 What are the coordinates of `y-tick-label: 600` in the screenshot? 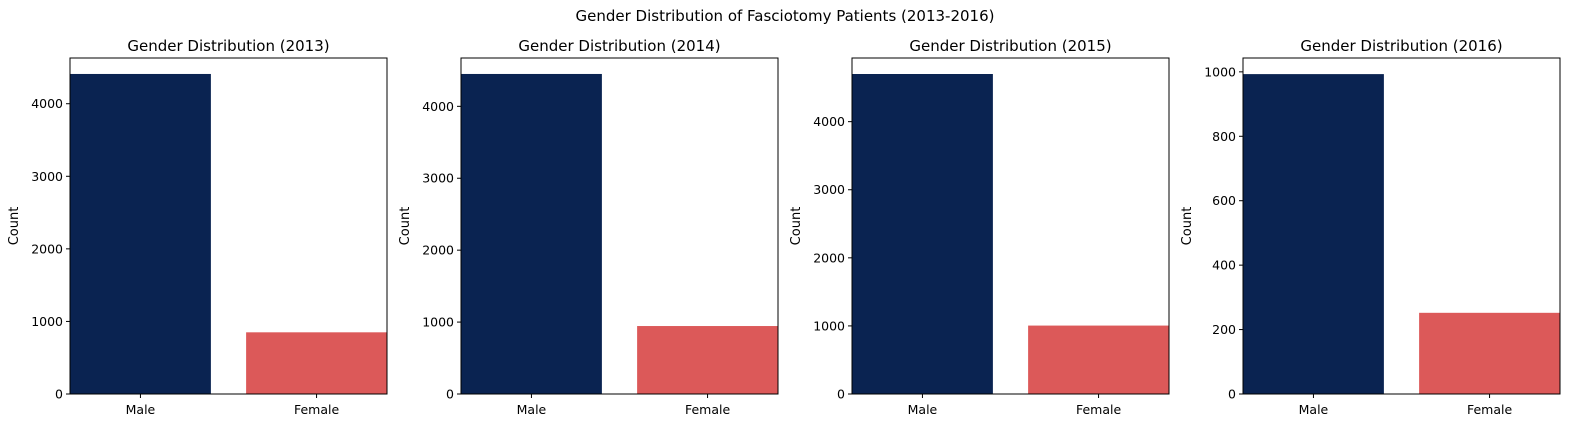 It's located at (1224, 200).